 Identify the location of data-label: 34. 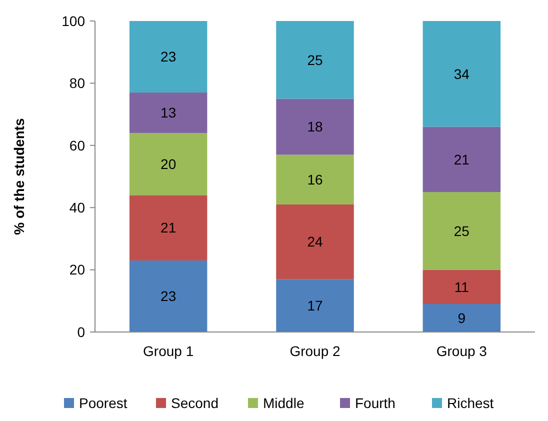
(462, 74).